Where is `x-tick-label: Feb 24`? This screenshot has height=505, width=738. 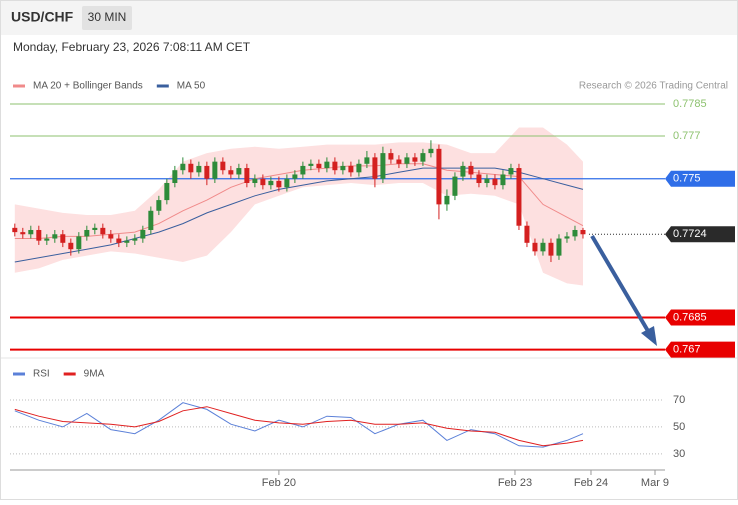
x-tick-label: Feb 24 is located at coordinates (591, 483).